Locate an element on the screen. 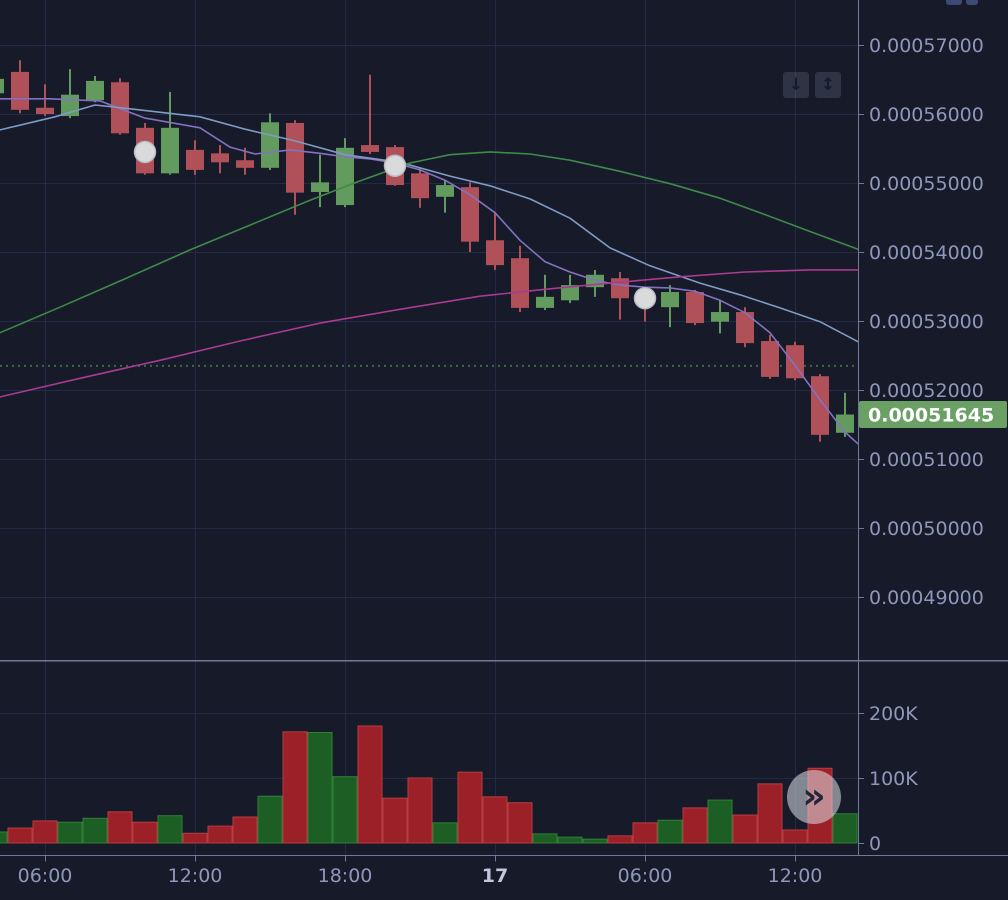  arrow-updown-icon: ↕ is located at coordinates (828, 85).